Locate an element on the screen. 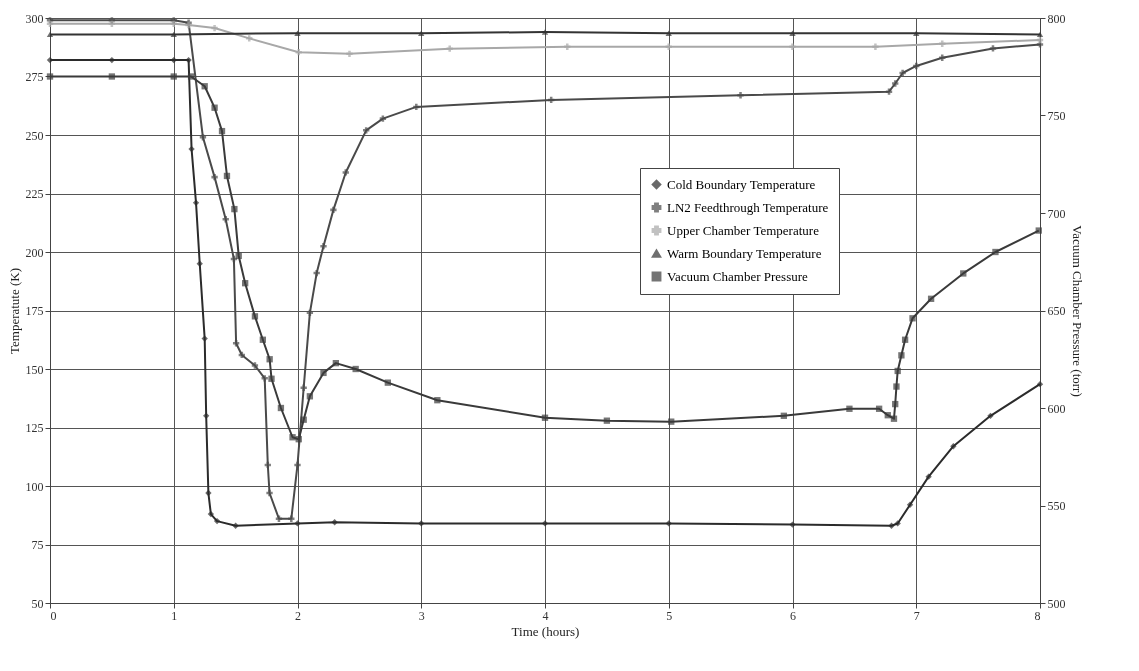  y2-tick-label: 500 is located at coordinates (1056, 603).